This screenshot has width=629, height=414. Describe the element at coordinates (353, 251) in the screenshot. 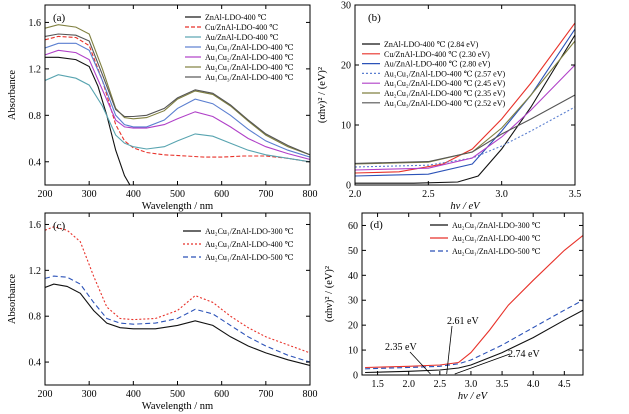

I see `y-tick-label: 50` at that location.